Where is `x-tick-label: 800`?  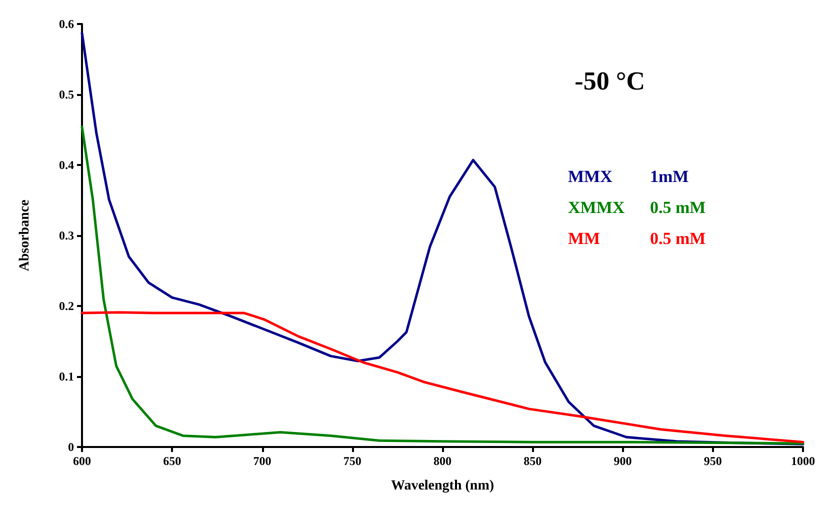 x-tick-label: 800 is located at coordinates (443, 461).